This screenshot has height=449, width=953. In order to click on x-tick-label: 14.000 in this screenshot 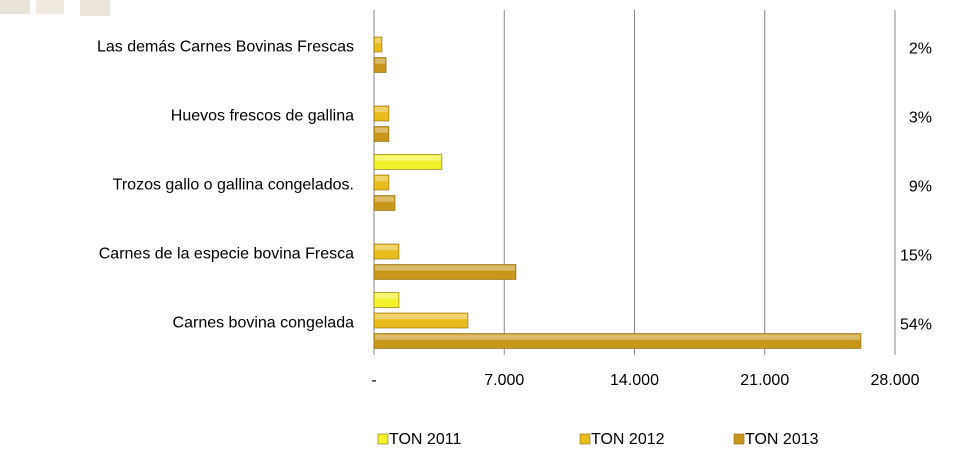, I will do `click(634, 380)`.